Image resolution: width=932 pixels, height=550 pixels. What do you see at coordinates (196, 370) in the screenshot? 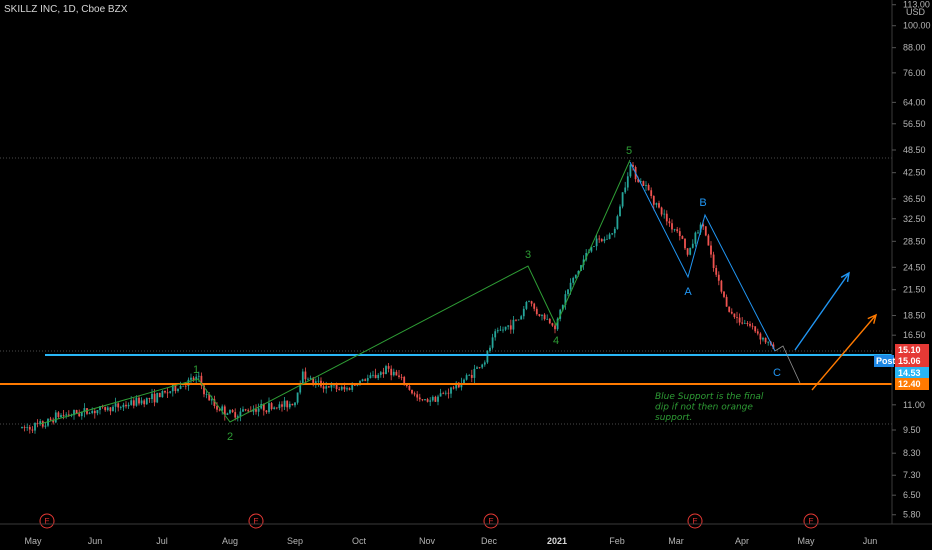
I see `wave-label: 1` at bounding box center [196, 370].